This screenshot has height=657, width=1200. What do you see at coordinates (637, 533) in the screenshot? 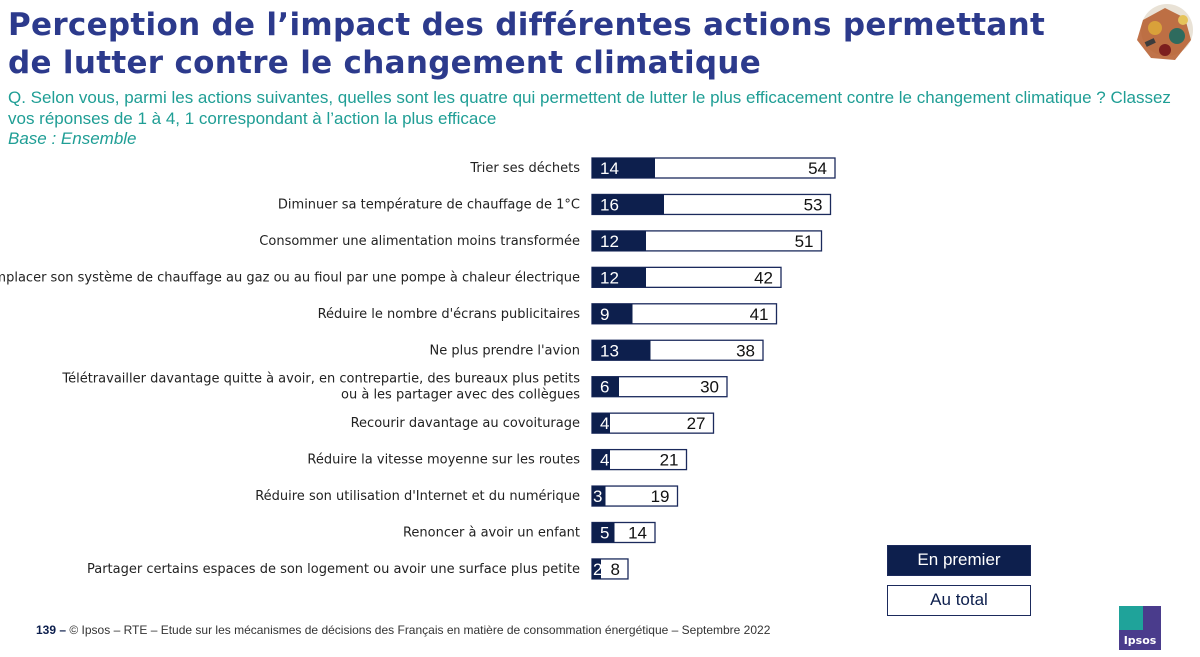
I see `value-label-au-total: 14` at bounding box center [637, 533].